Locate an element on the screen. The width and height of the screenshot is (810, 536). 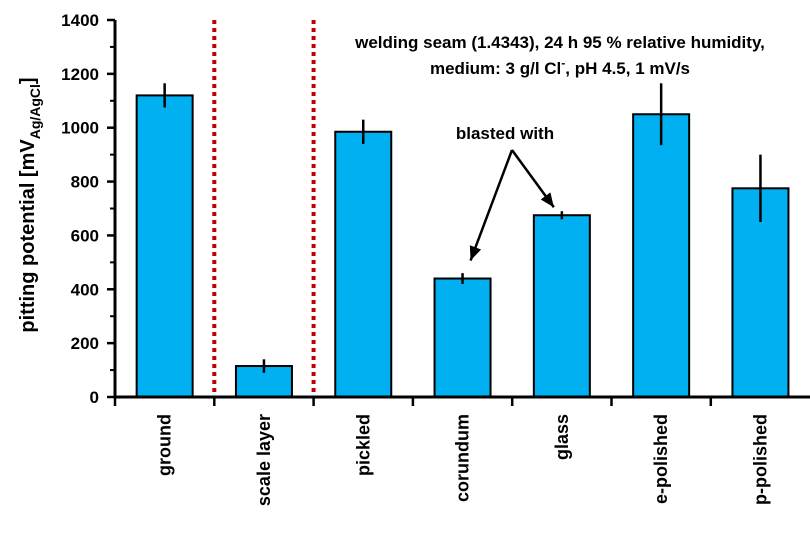
x-label-glass: glass is located at coordinates (562, 437).